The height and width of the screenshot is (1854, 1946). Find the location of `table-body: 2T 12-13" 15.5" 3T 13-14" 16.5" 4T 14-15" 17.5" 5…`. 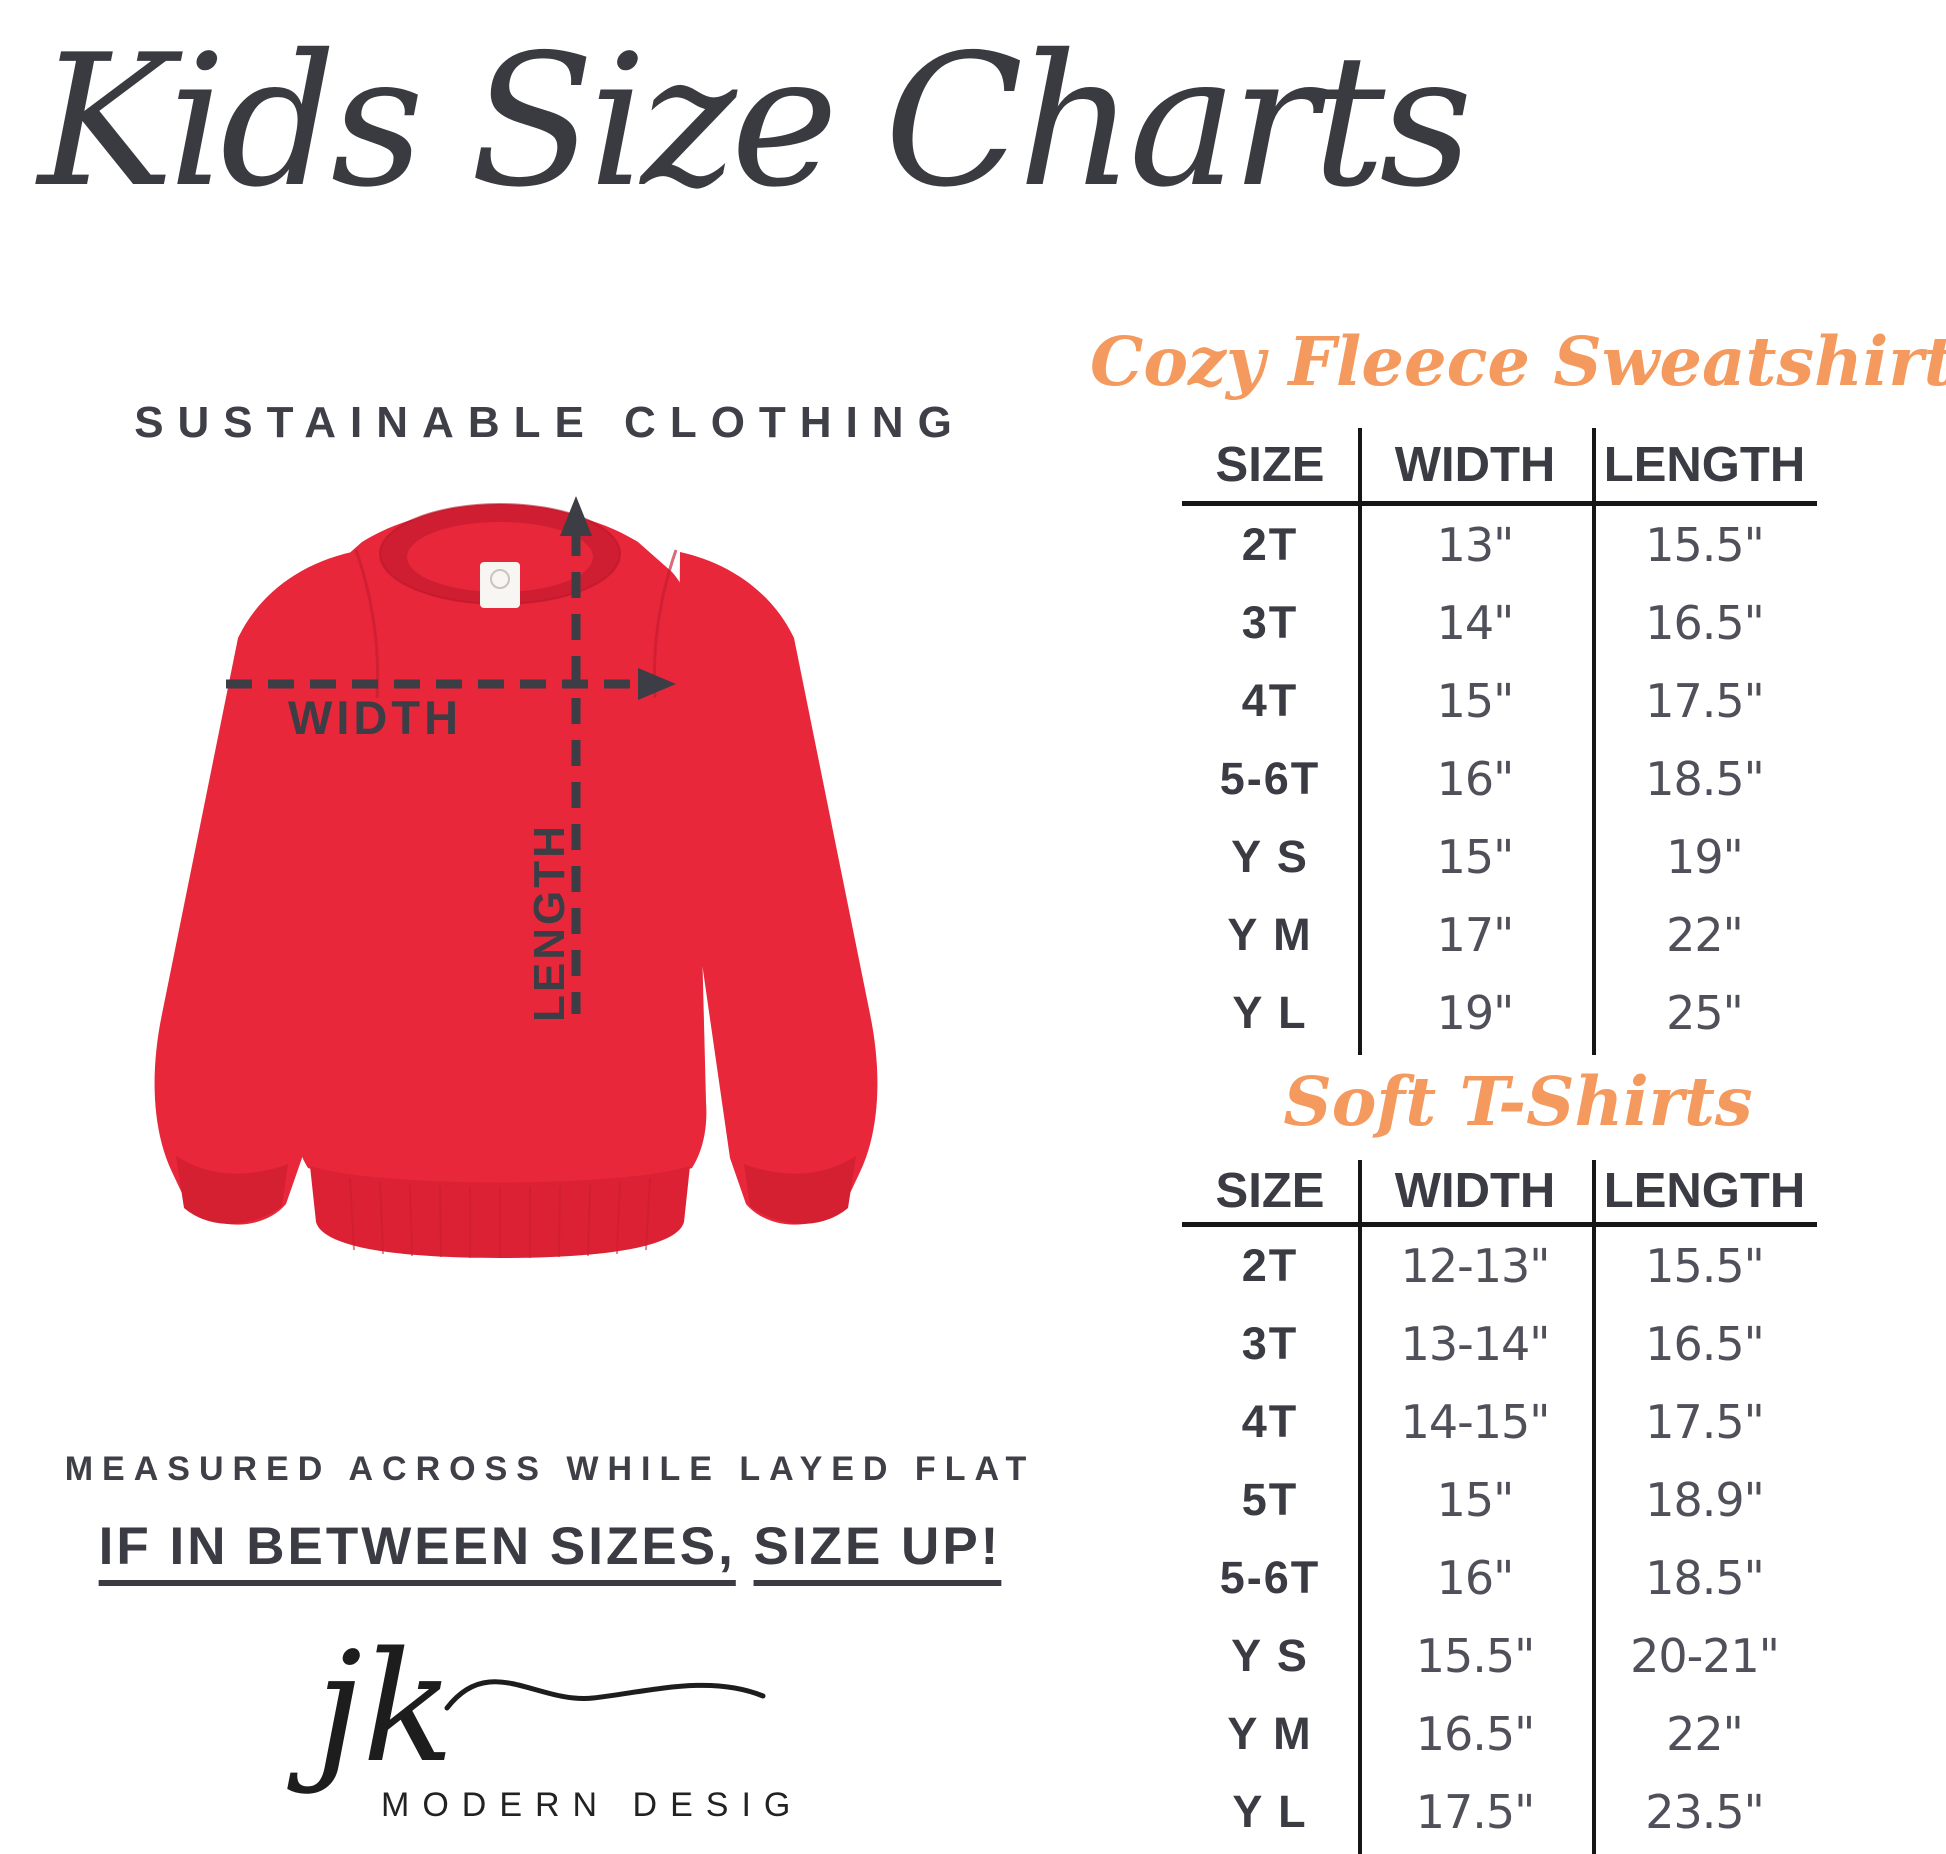

table-body: 2T 12-13" 15.5" 3T 13-14" 16.5" 4T 14-15" 17.5" 5… is located at coordinates (1499, 1539).